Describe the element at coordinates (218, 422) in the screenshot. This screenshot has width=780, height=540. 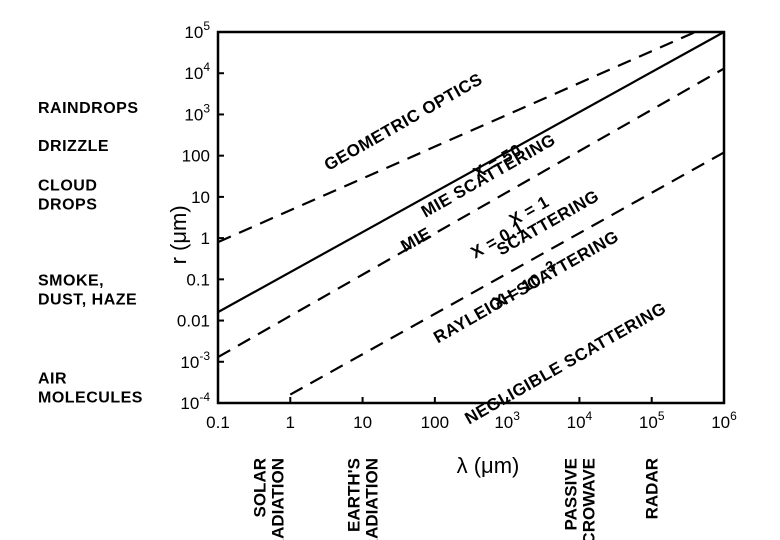
I see `x-tick-label: 0.1` at that location.